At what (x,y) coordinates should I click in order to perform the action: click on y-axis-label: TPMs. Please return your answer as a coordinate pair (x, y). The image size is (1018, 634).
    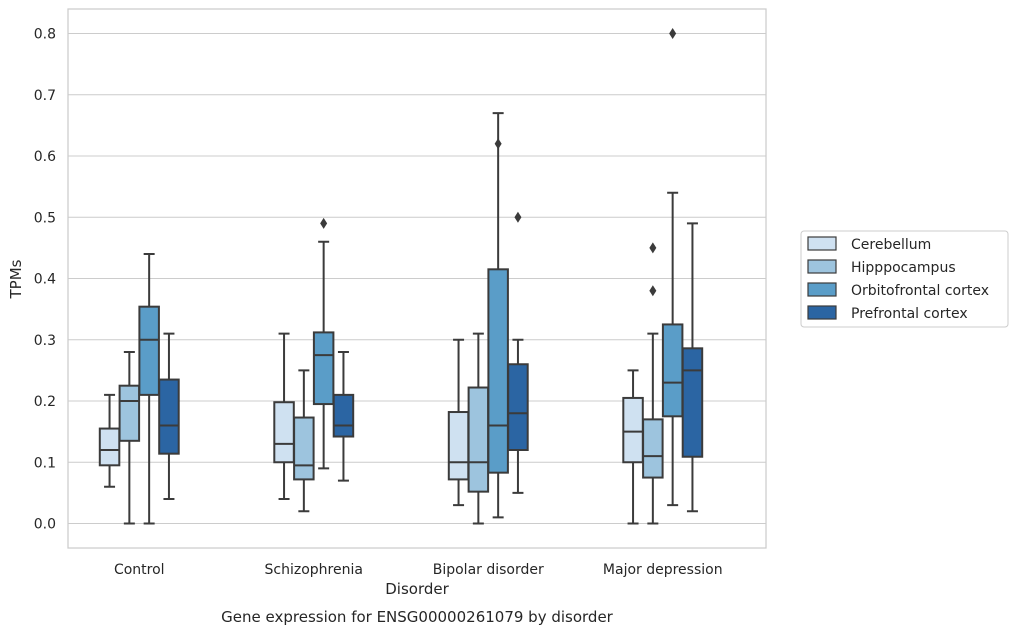
    Looking at the image, I should click on (16, 279).